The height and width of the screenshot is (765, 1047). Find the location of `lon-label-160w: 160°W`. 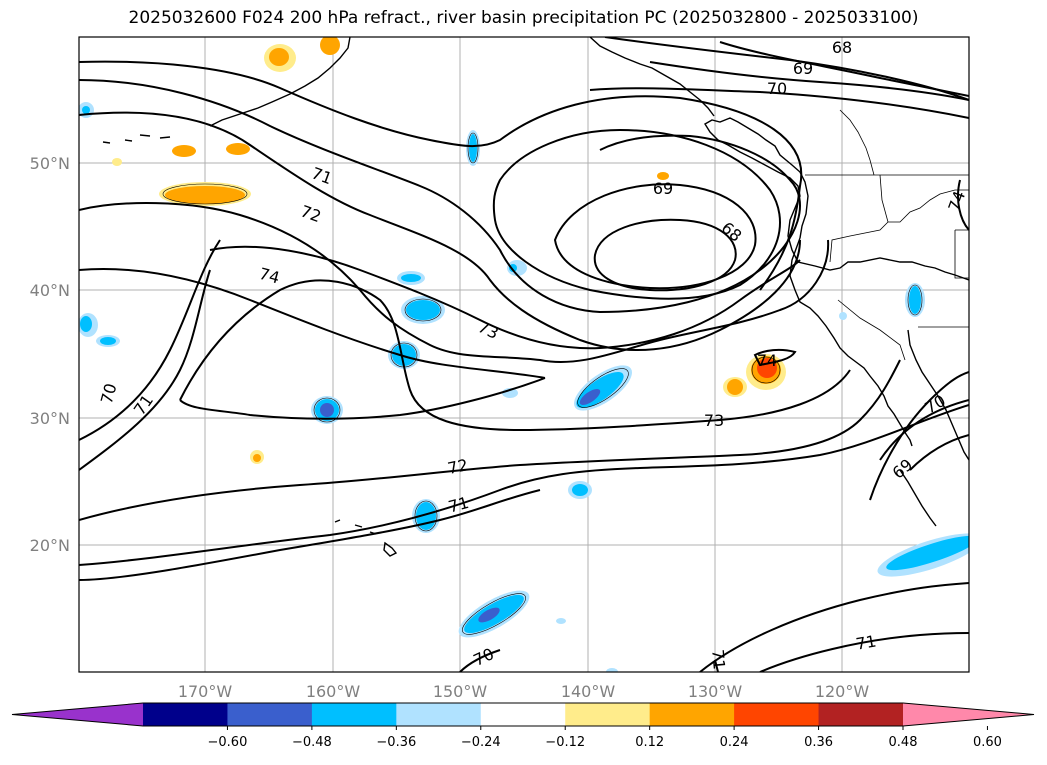

lon-label-160w: 160°W is located at coordinates (333, 691).